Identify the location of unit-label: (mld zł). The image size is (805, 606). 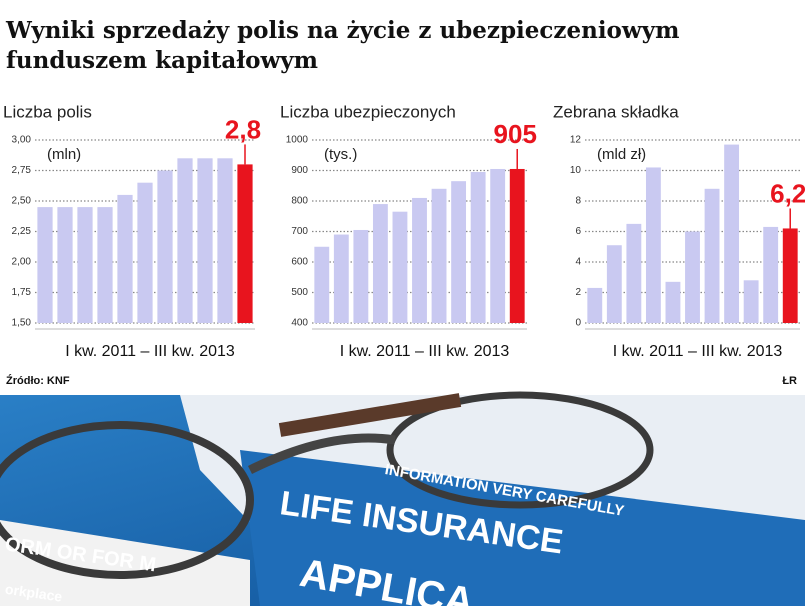
(621, 154).